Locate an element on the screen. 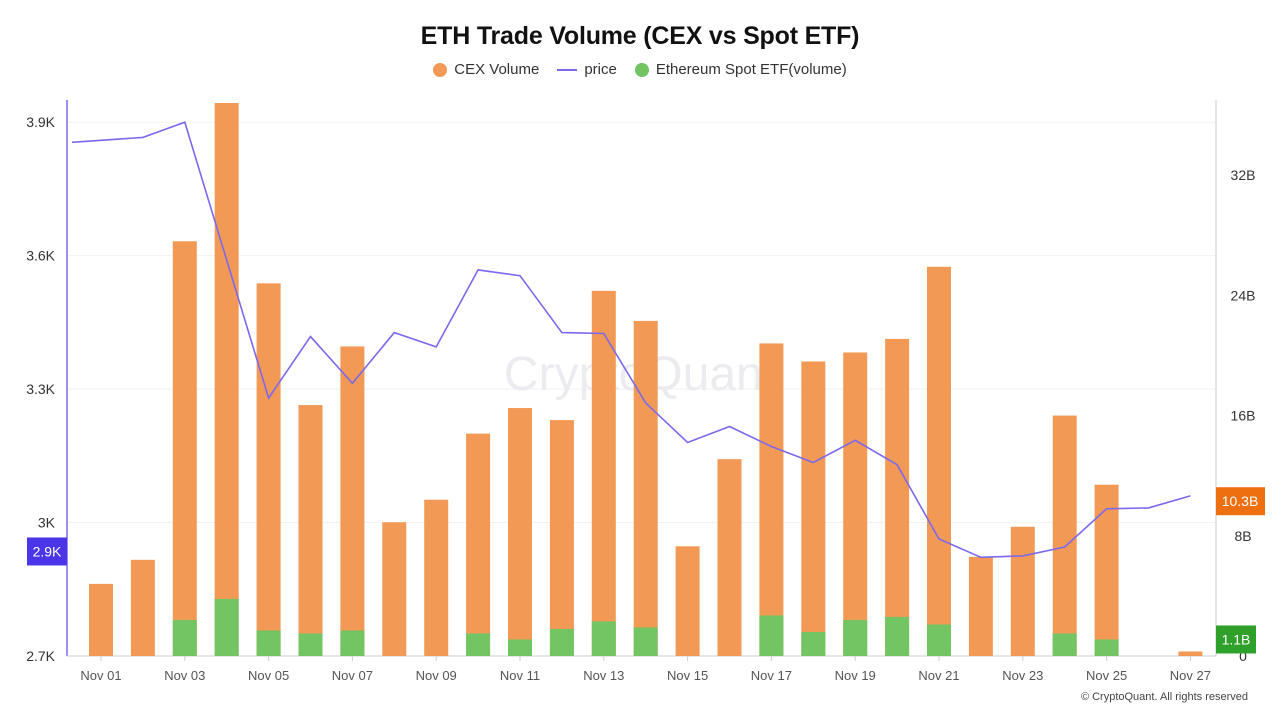  y-right-tick-label: 16B is located at coordinates (1243, 416).